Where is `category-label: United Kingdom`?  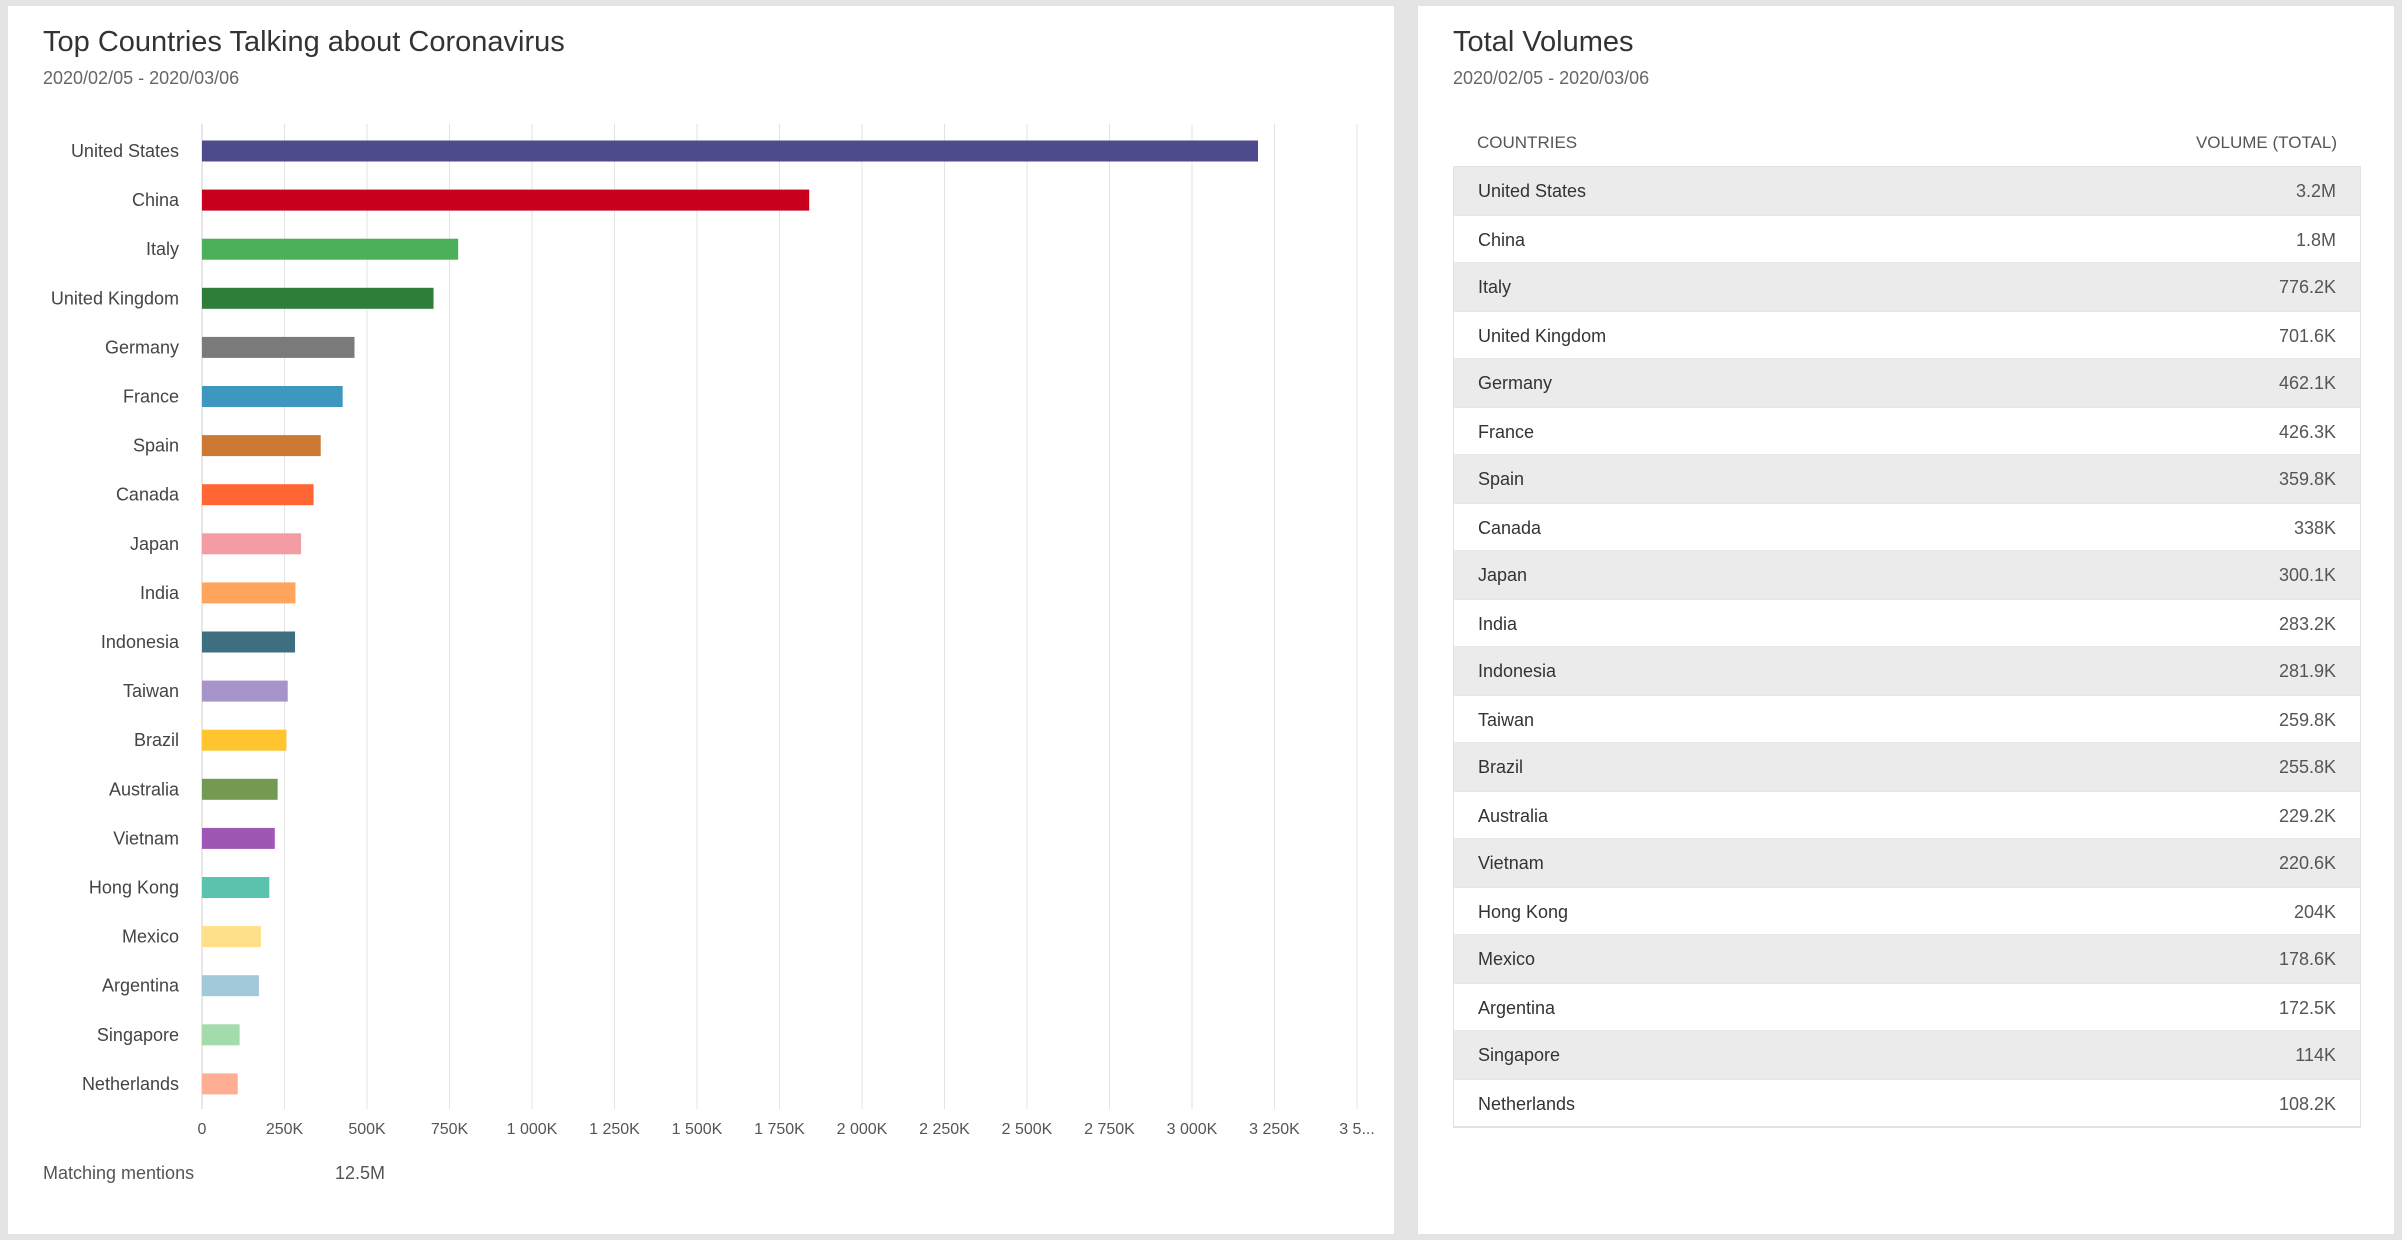
category-label: United Kingdom is located at coordinates (115, 298).